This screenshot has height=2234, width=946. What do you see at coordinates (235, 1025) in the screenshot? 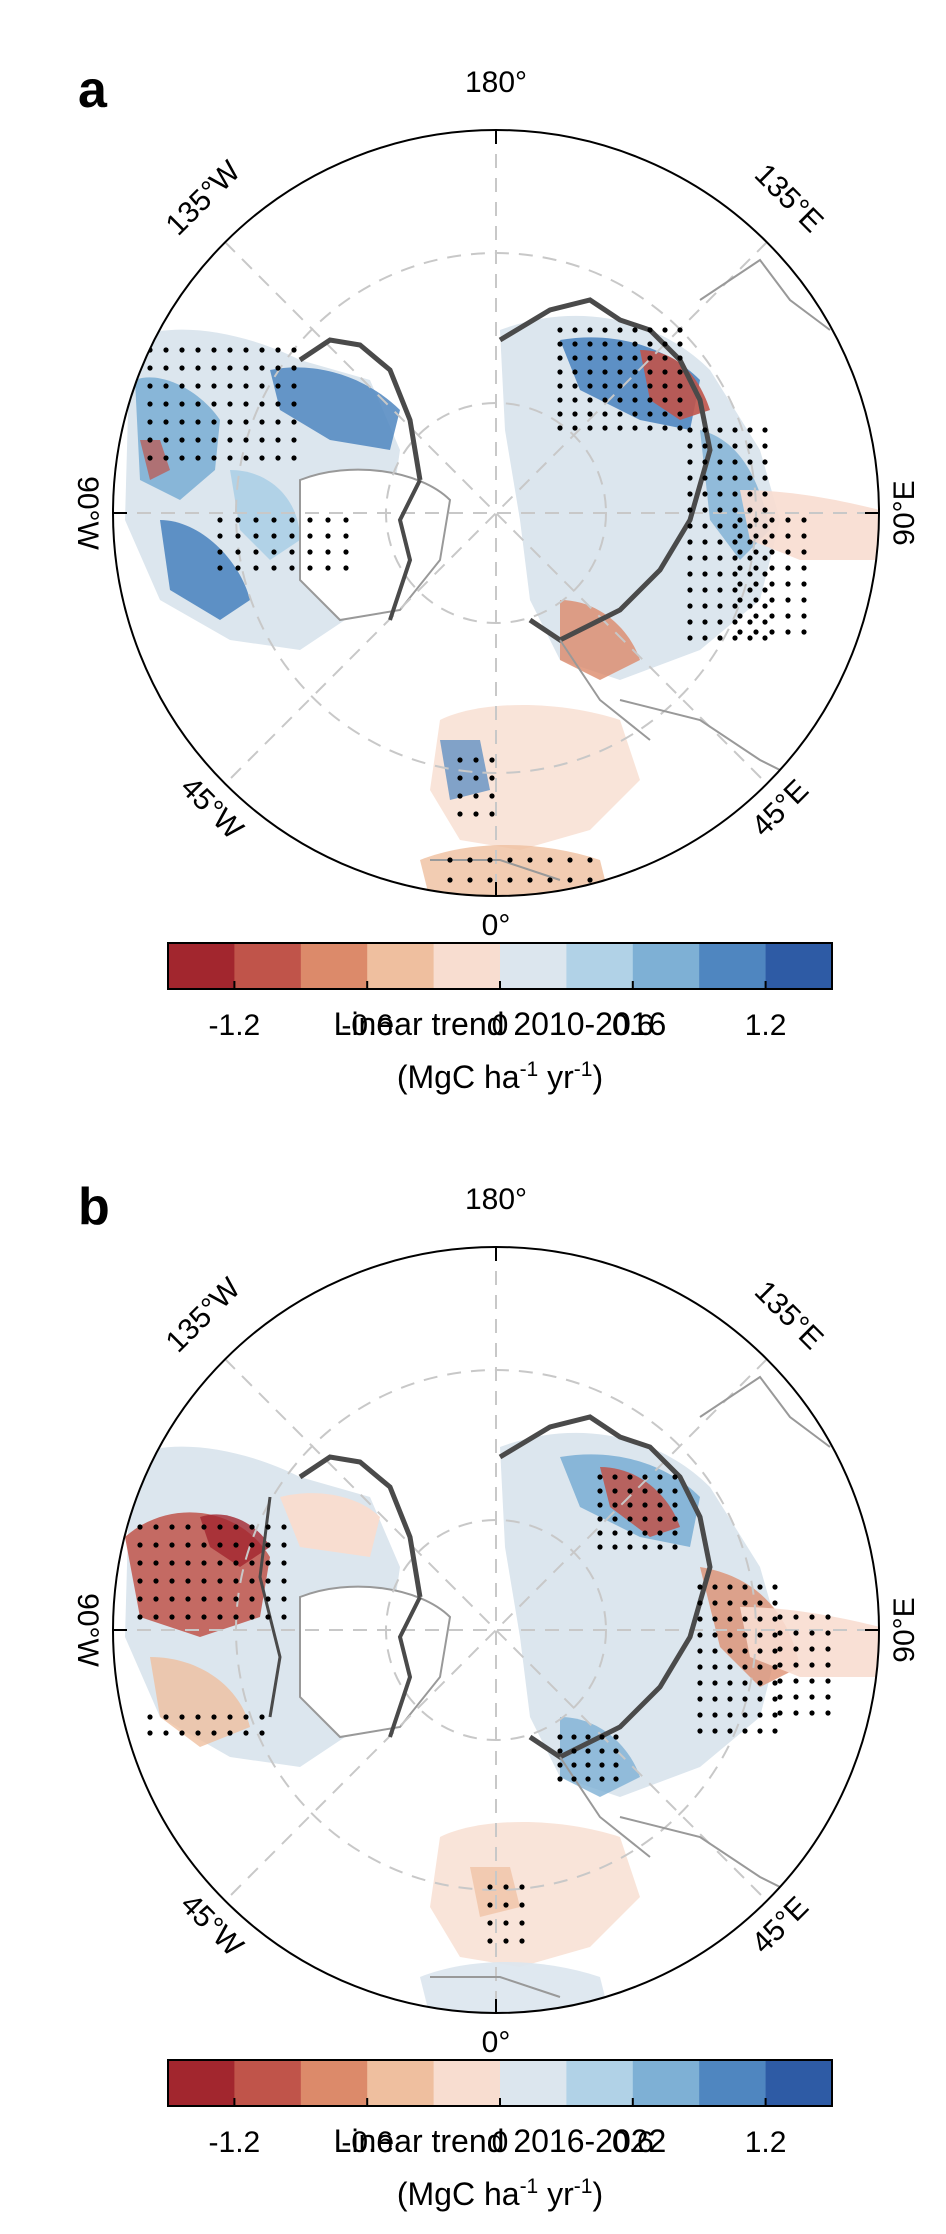
I see `colorbar-a-tick-label: -1.2` at bounding box center [235, 1025].